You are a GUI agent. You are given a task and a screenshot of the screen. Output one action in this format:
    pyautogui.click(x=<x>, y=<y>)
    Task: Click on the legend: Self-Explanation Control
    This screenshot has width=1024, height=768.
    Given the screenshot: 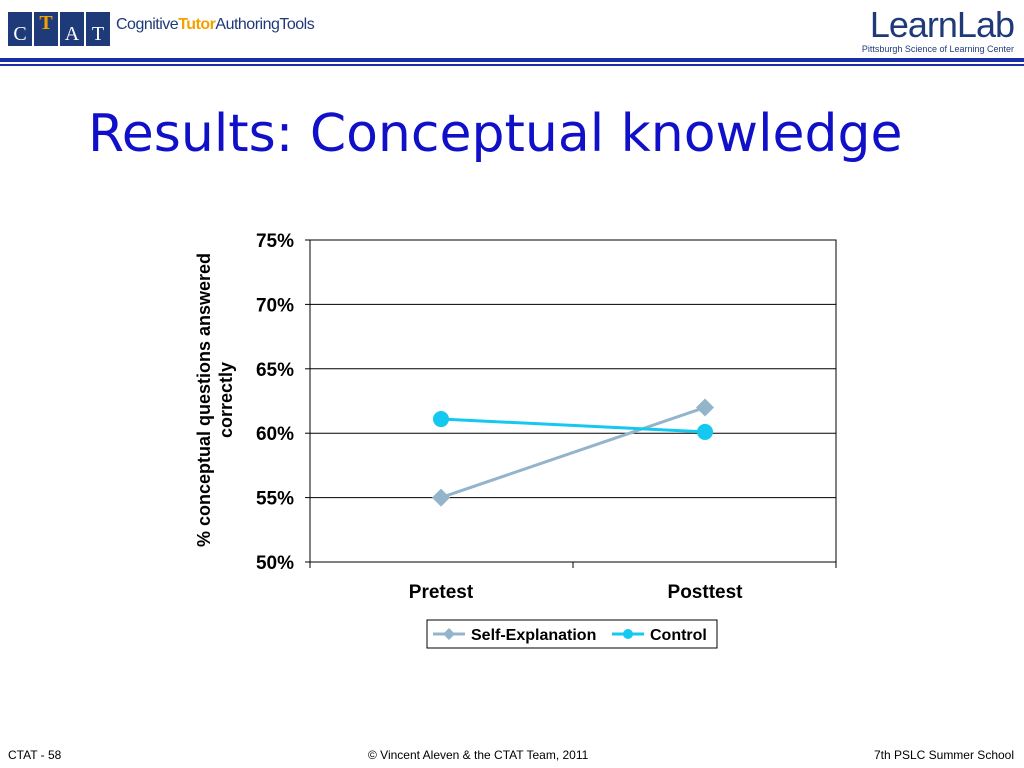 What is the action you would take?
    pyautogui.click(x=572, y=634)
    